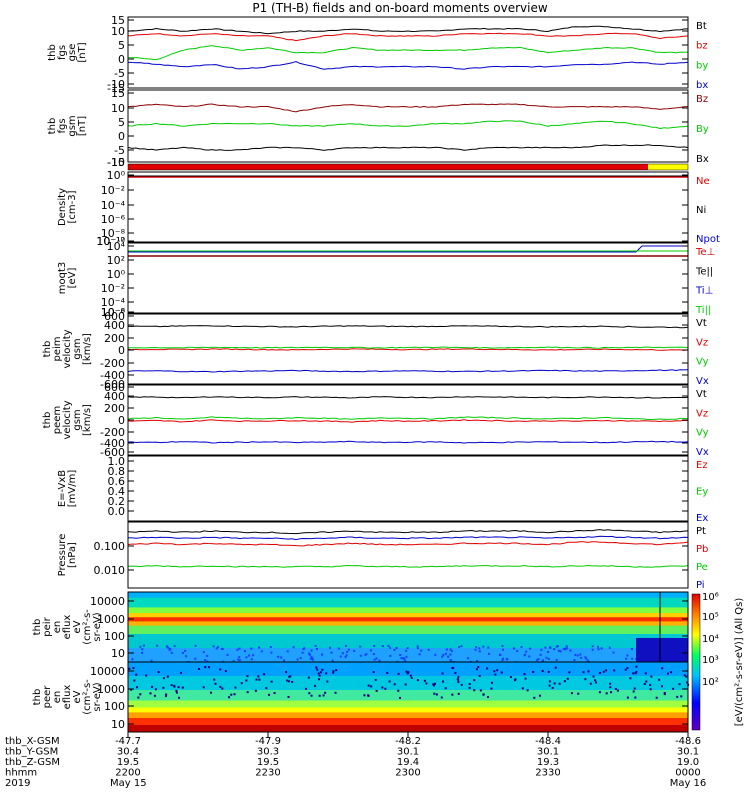  Describe the element at coordinates (110, 546) in the screenshot. I see `y-tick-label: 0.100` at that location.